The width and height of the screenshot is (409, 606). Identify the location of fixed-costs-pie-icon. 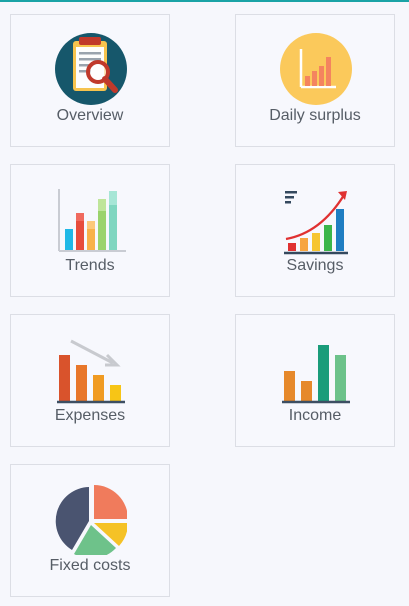
(91, 520).